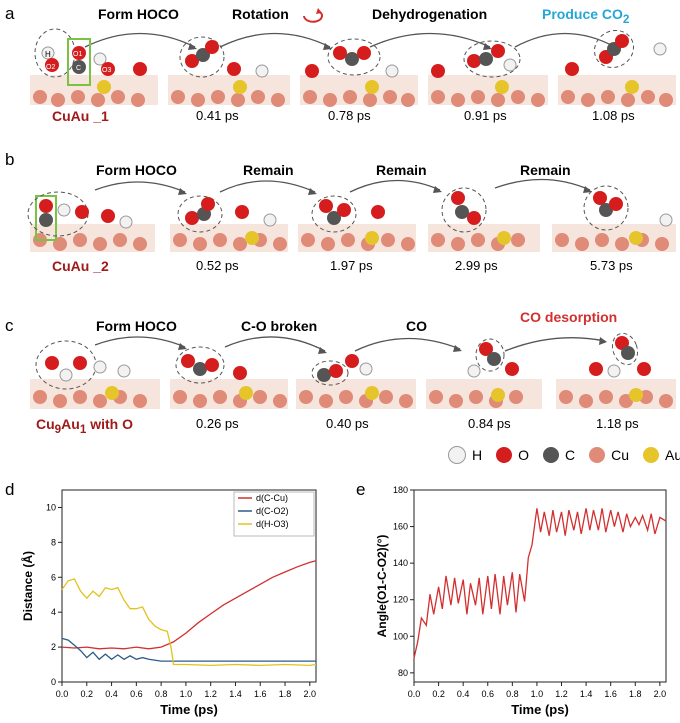 The width and height of the screenshot is (680, 723). I want to click on legend-item-o: O, so click(512, 455).